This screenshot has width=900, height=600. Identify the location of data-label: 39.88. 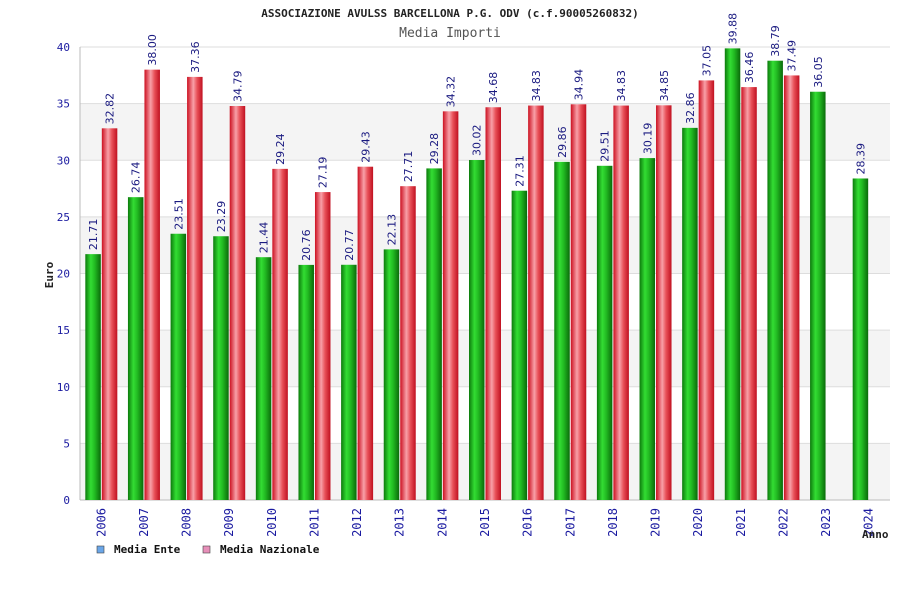
(733, 29).